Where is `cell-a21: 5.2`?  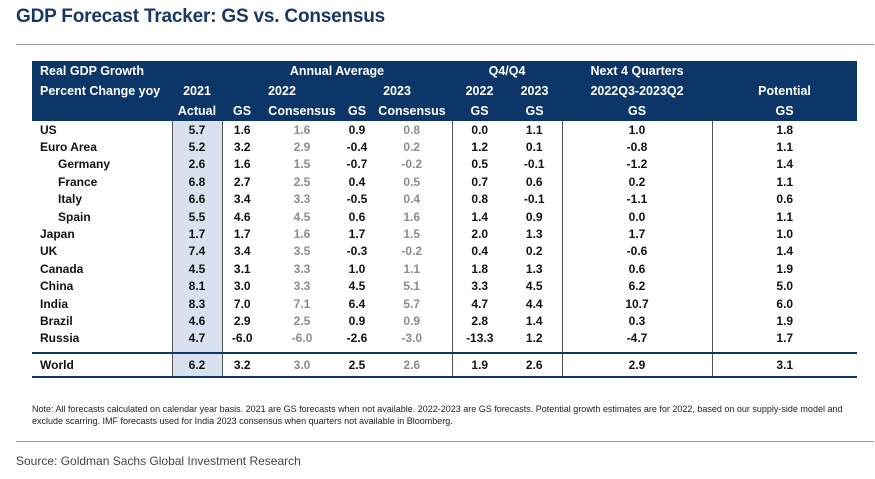
cell-a21: 5.2 is located at coordinates (196, 147).